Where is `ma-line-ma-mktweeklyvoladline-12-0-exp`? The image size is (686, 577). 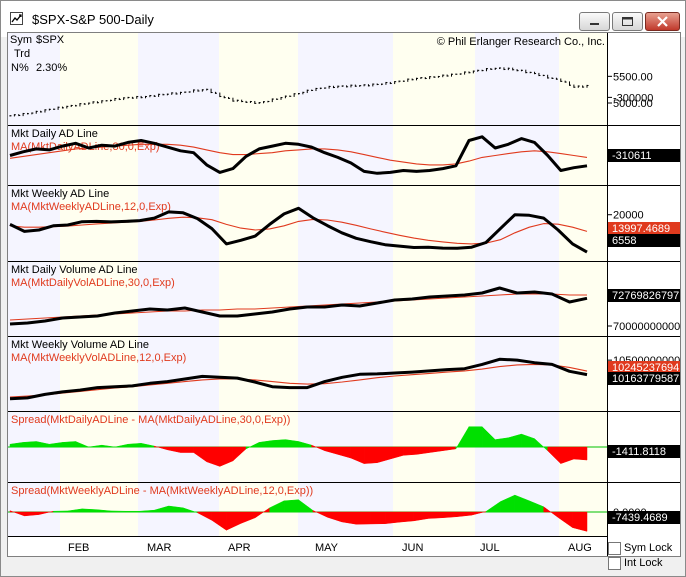
ma-line-ma-mktweeklyvoladline-12-0-exp is located at coordinates (298, 380).